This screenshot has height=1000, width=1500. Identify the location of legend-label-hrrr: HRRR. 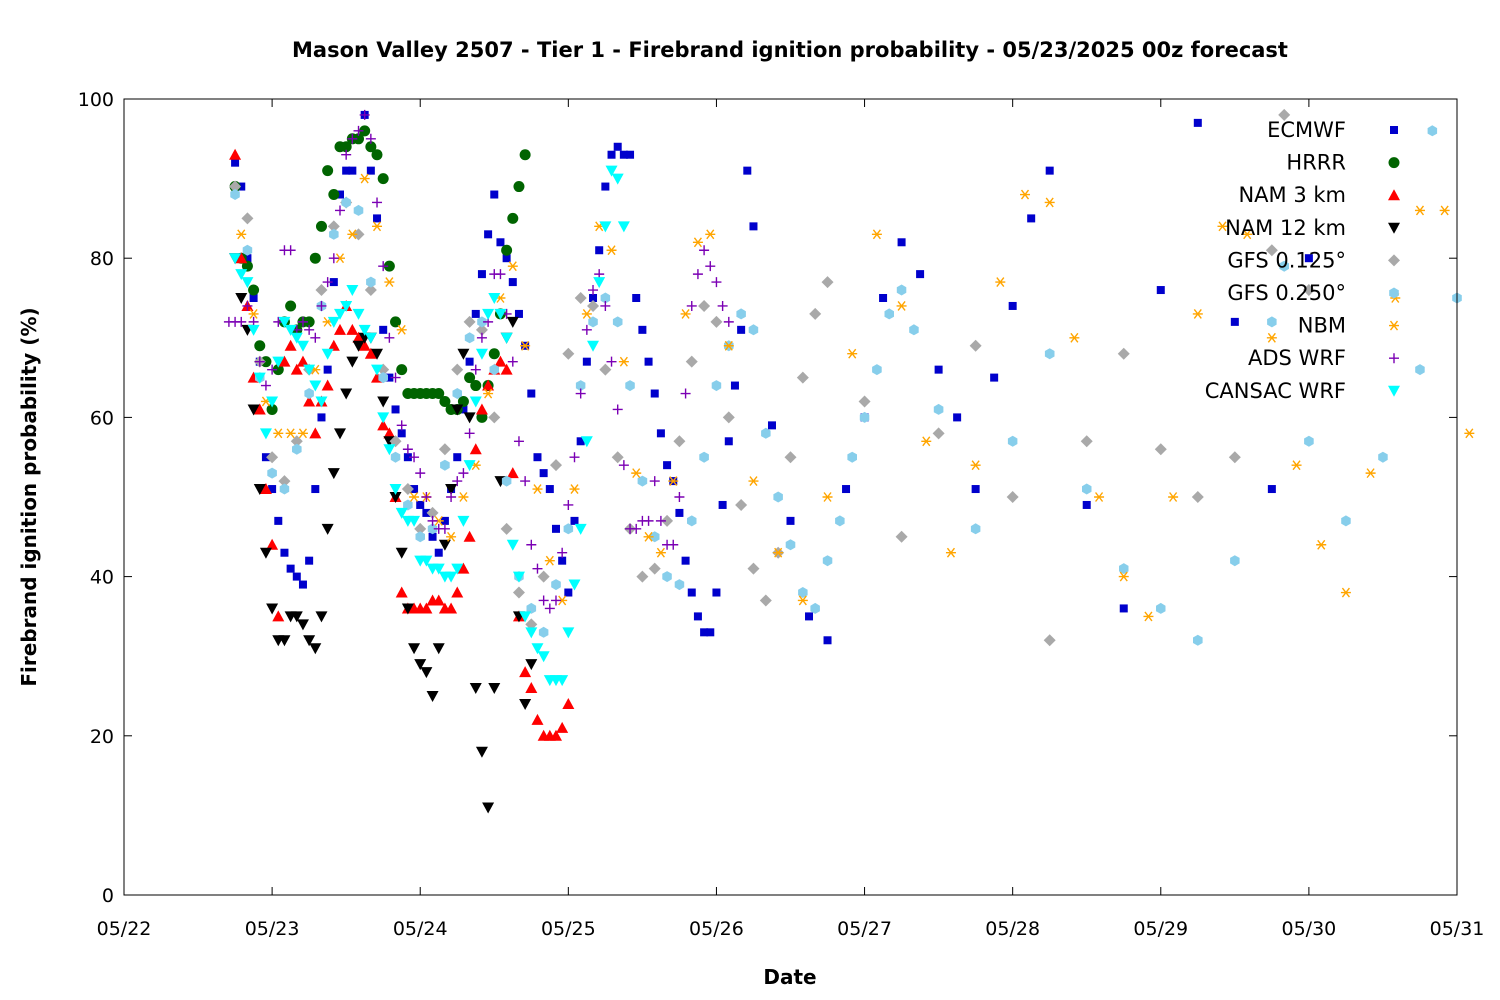
(1316, 163).